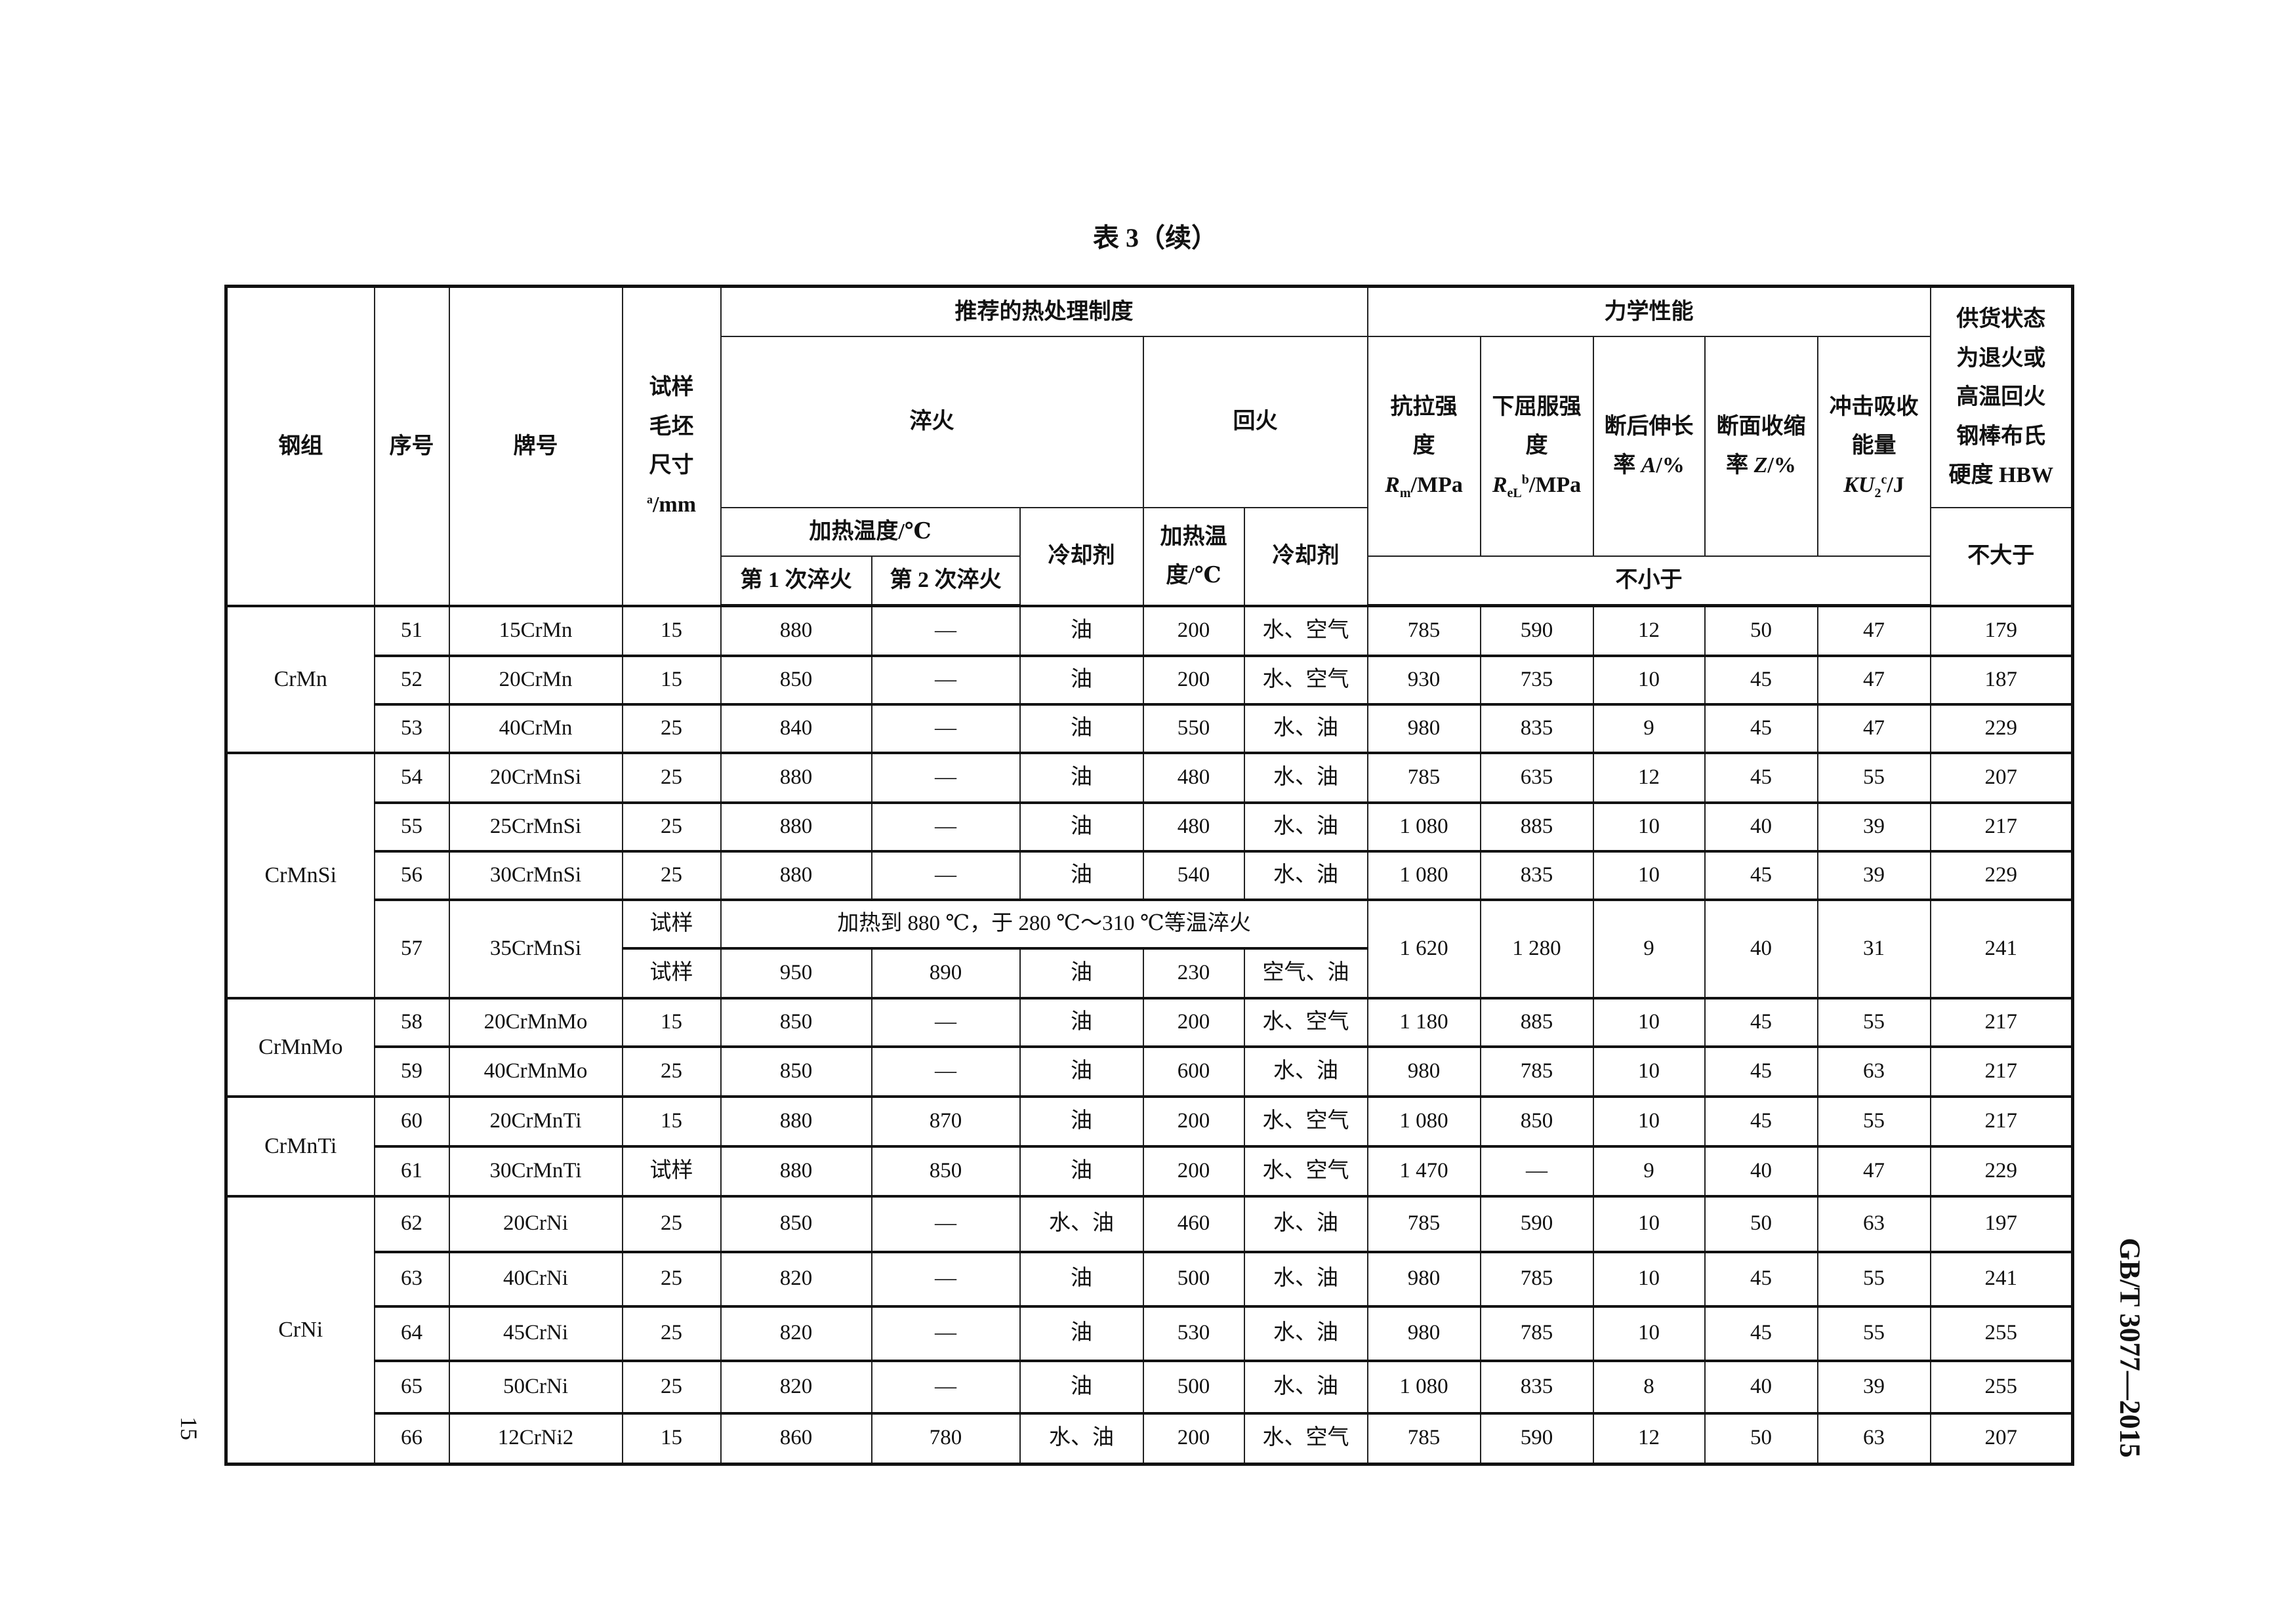 The image size is (2296, 1616). I want to click on yield-strength-cell: 735, so click(1536, 679).